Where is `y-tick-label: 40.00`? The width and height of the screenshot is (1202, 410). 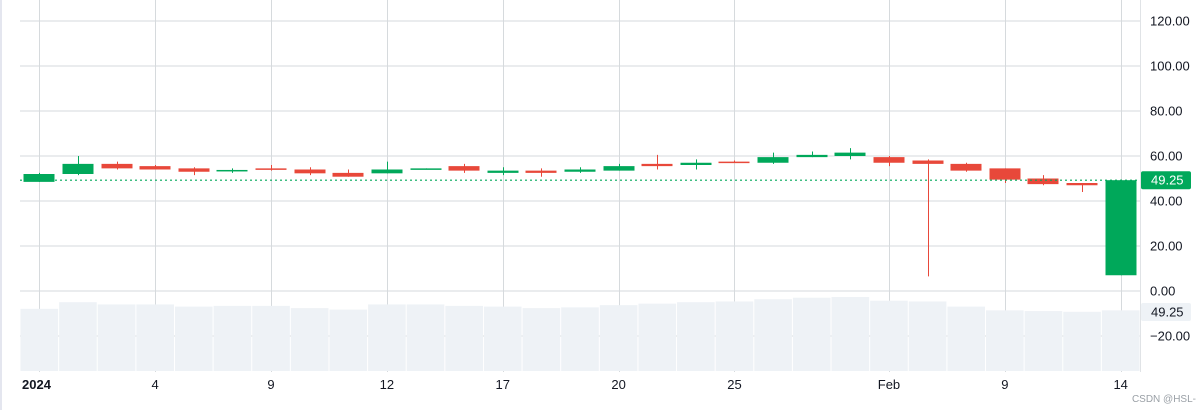 y-tick-label: 40.00 is located at coordinates (1166, 201).